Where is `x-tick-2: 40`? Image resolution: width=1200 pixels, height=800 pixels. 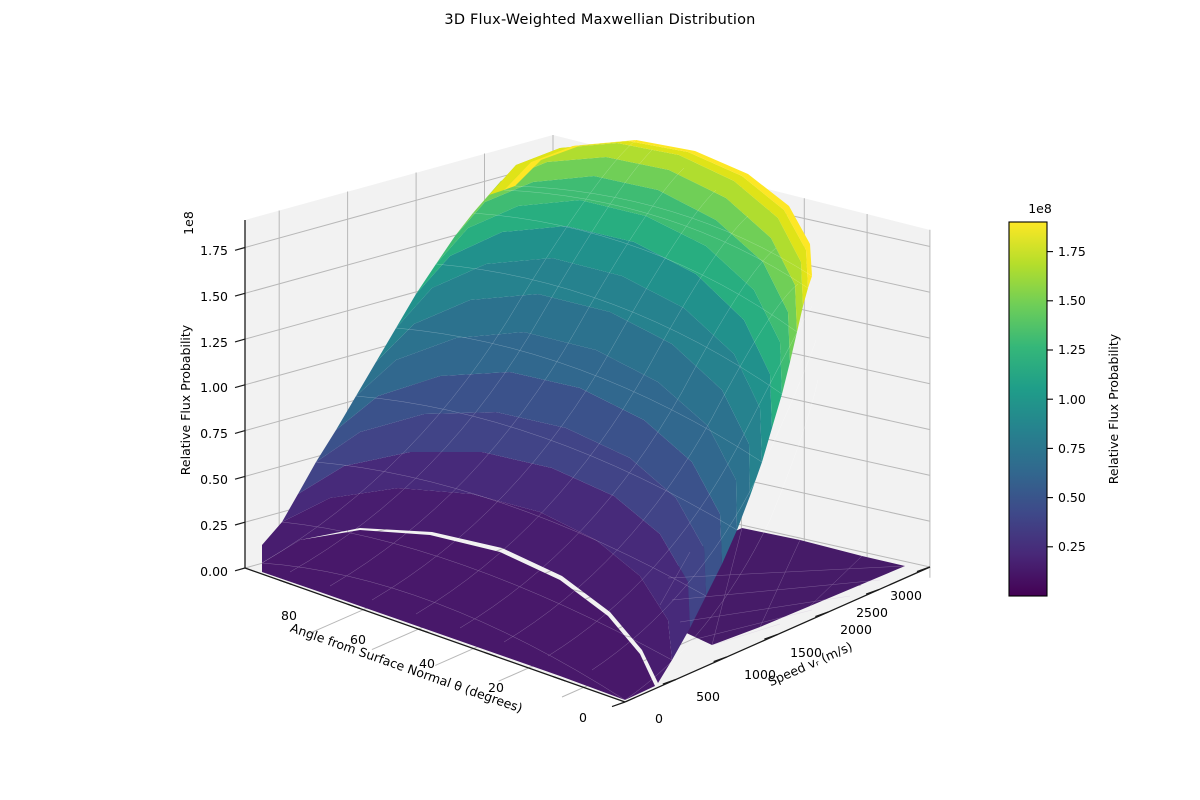 x-tick-2: 40 is located at coordinates (427, 663).